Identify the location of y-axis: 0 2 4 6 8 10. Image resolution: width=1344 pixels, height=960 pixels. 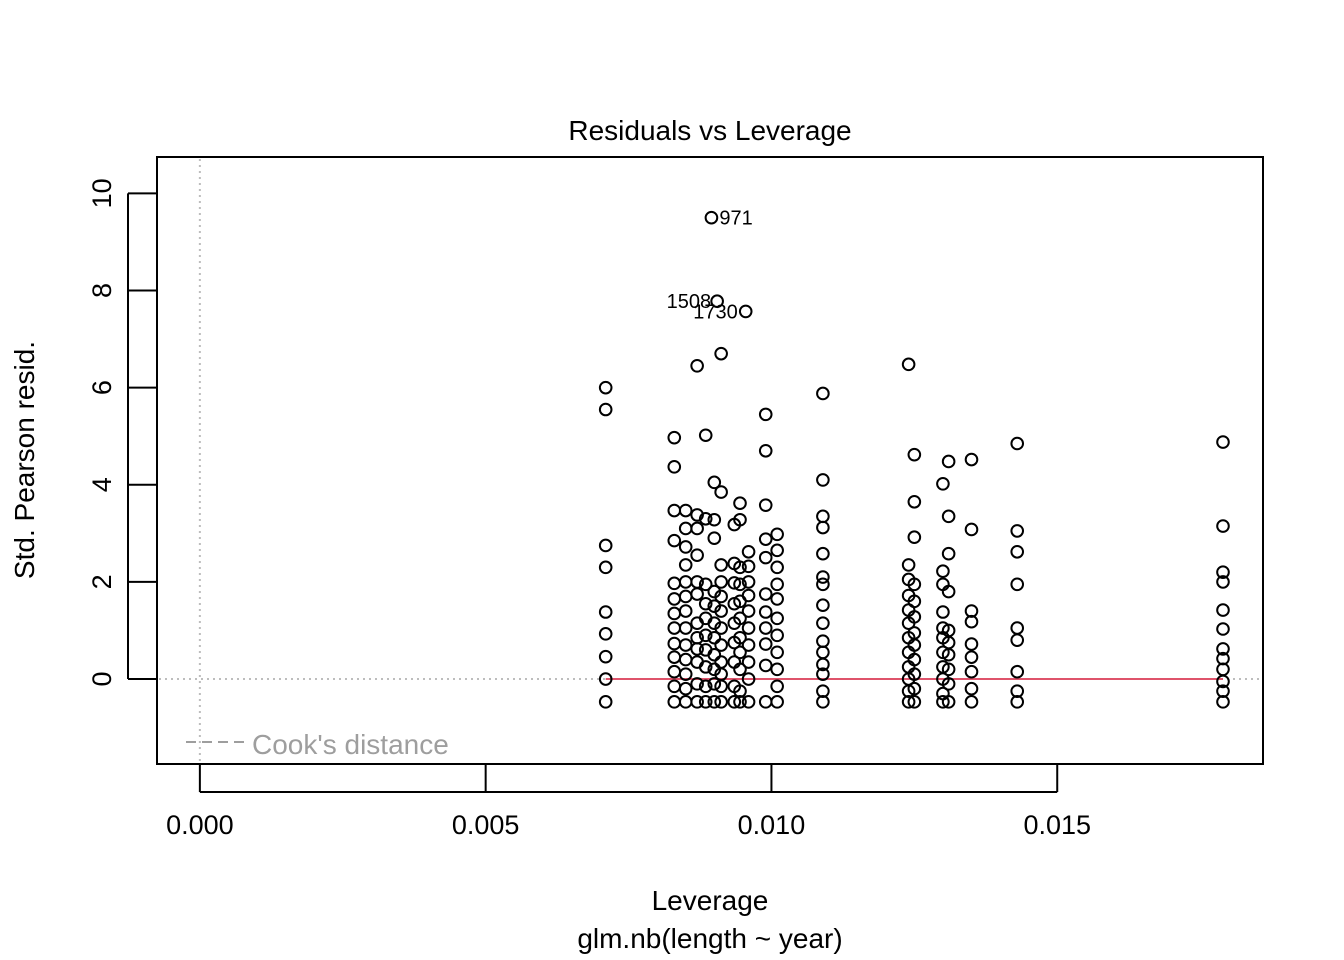
(122, 432).